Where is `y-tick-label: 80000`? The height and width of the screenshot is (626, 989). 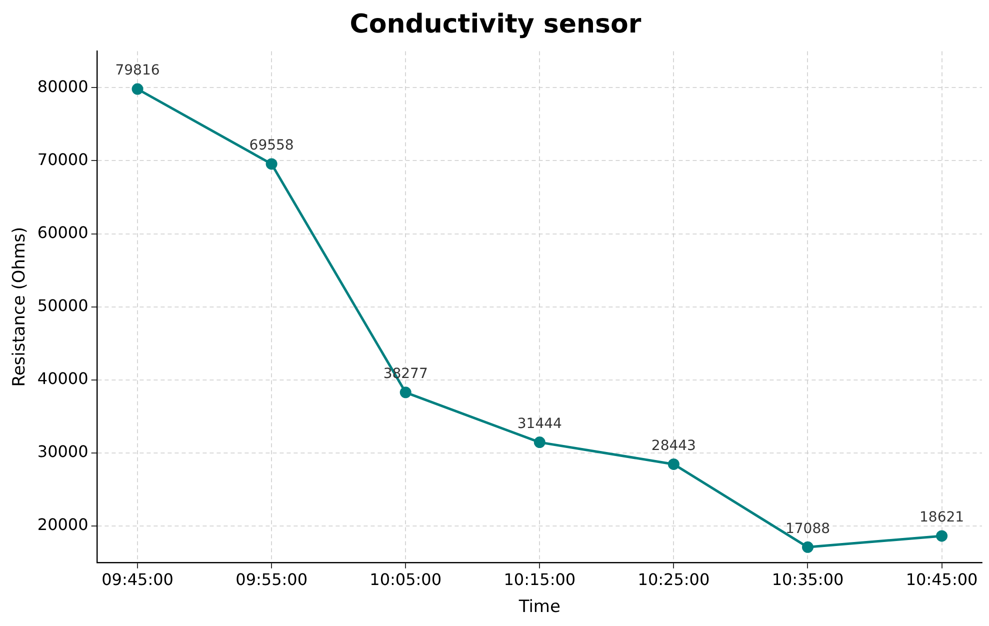
y-tick-label: 80000 is located at coordinates (62, 86).